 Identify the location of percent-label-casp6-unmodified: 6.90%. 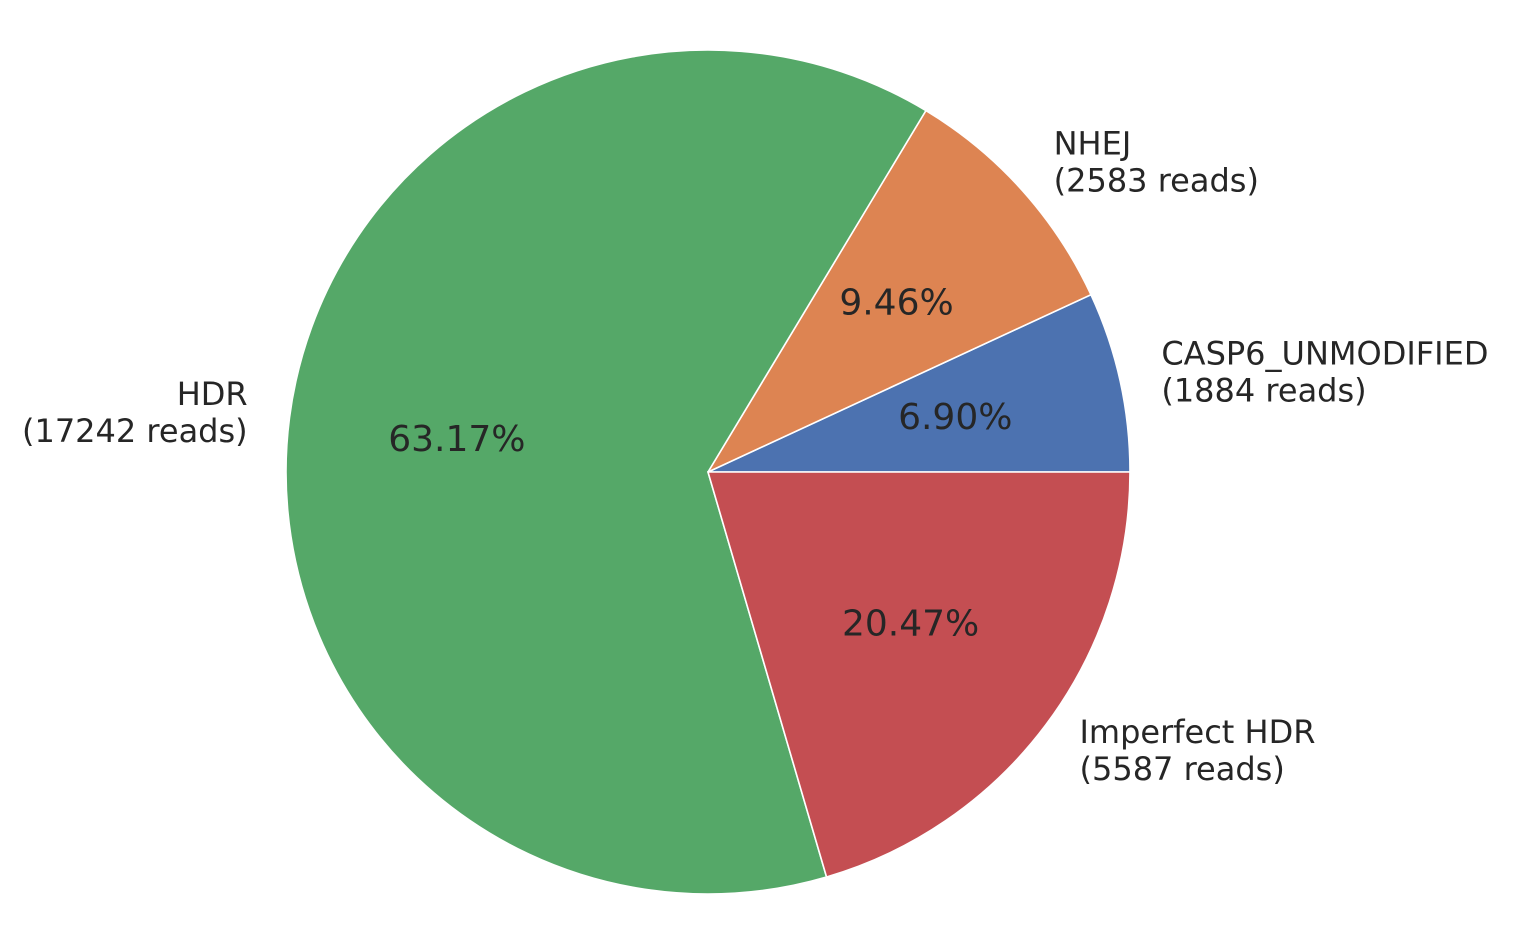
(955, 417).